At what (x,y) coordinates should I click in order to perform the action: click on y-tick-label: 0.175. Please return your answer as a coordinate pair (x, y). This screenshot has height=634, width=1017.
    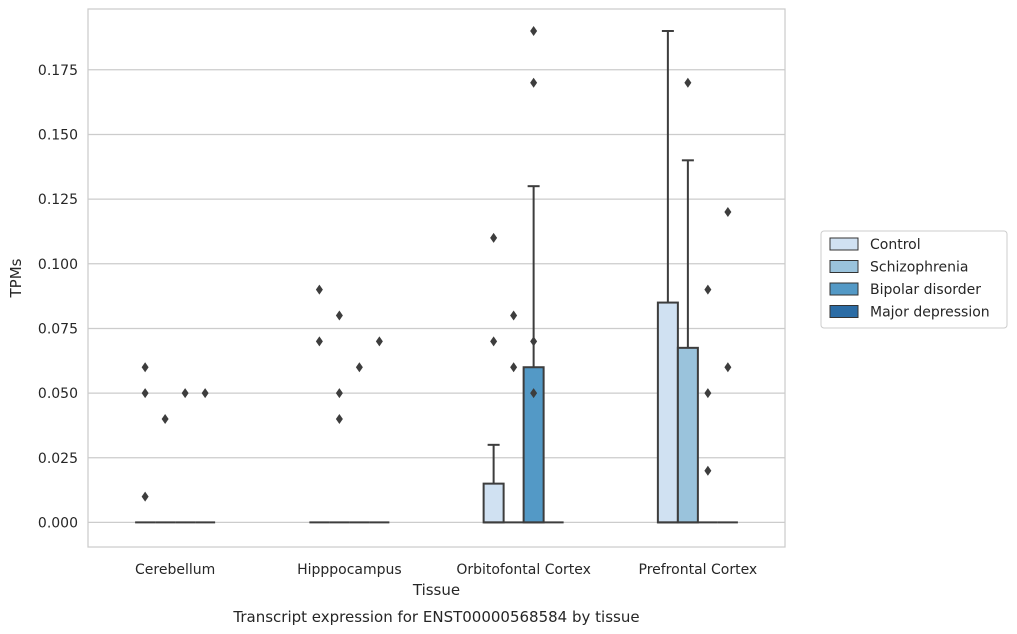
    Looking at the image, I should click on (58, 71).